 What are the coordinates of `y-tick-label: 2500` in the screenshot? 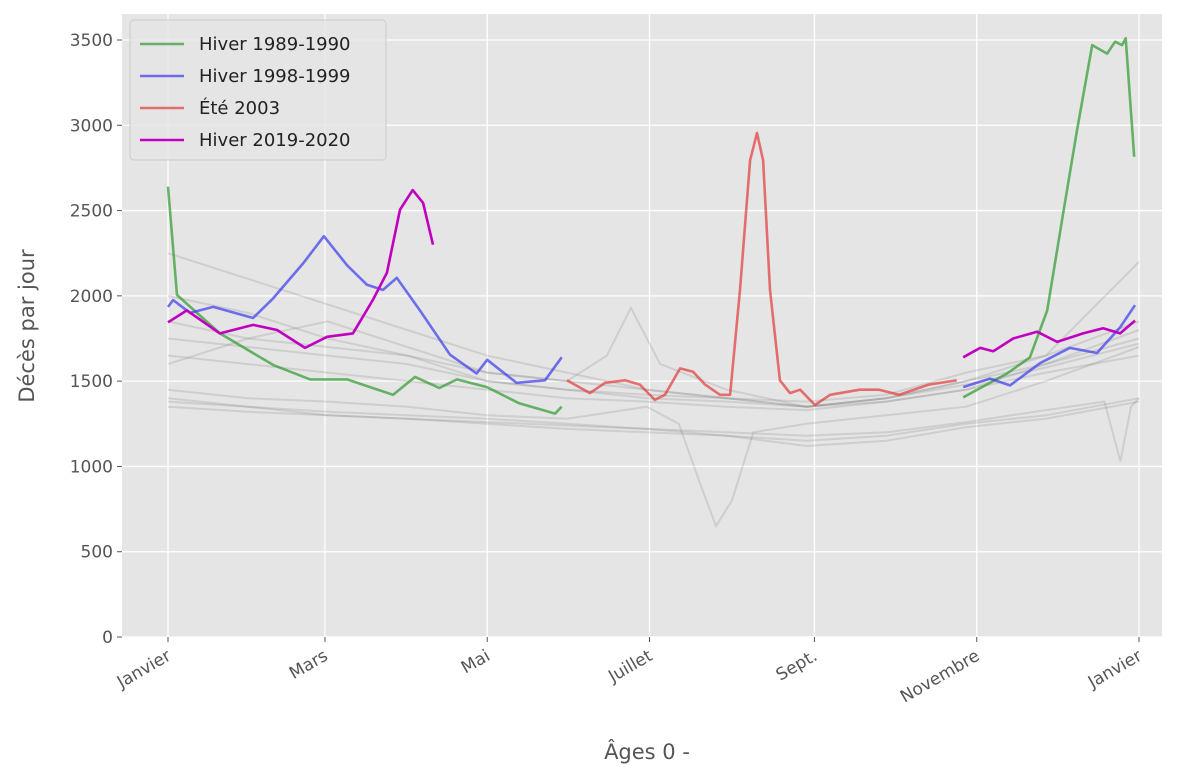 It's located at (91, 212).